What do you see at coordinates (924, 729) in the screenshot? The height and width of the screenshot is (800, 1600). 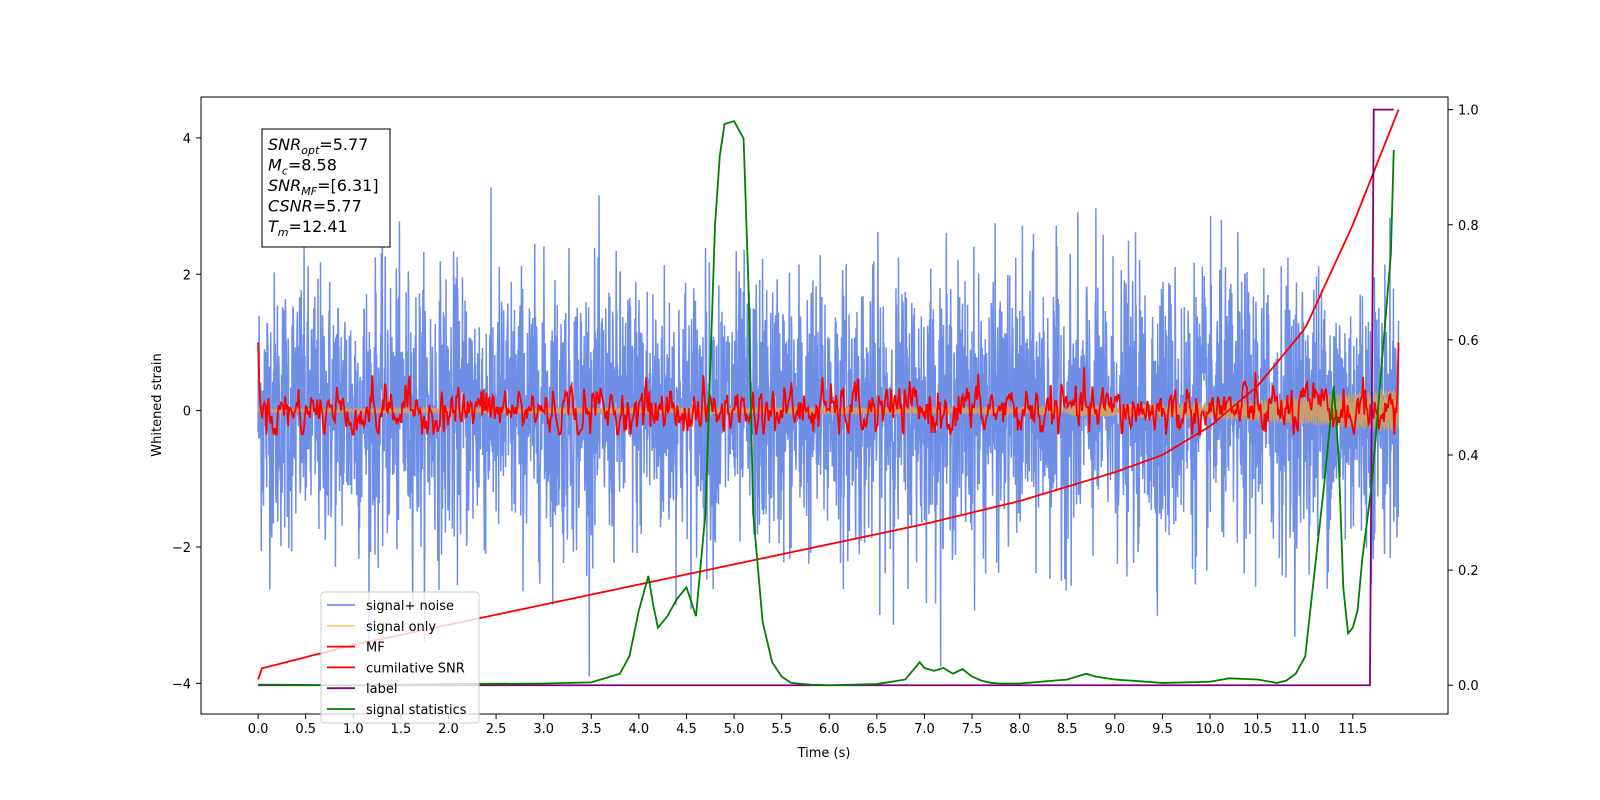 I see `x-tick-label: 7.0` at bounding box center [924, 729].